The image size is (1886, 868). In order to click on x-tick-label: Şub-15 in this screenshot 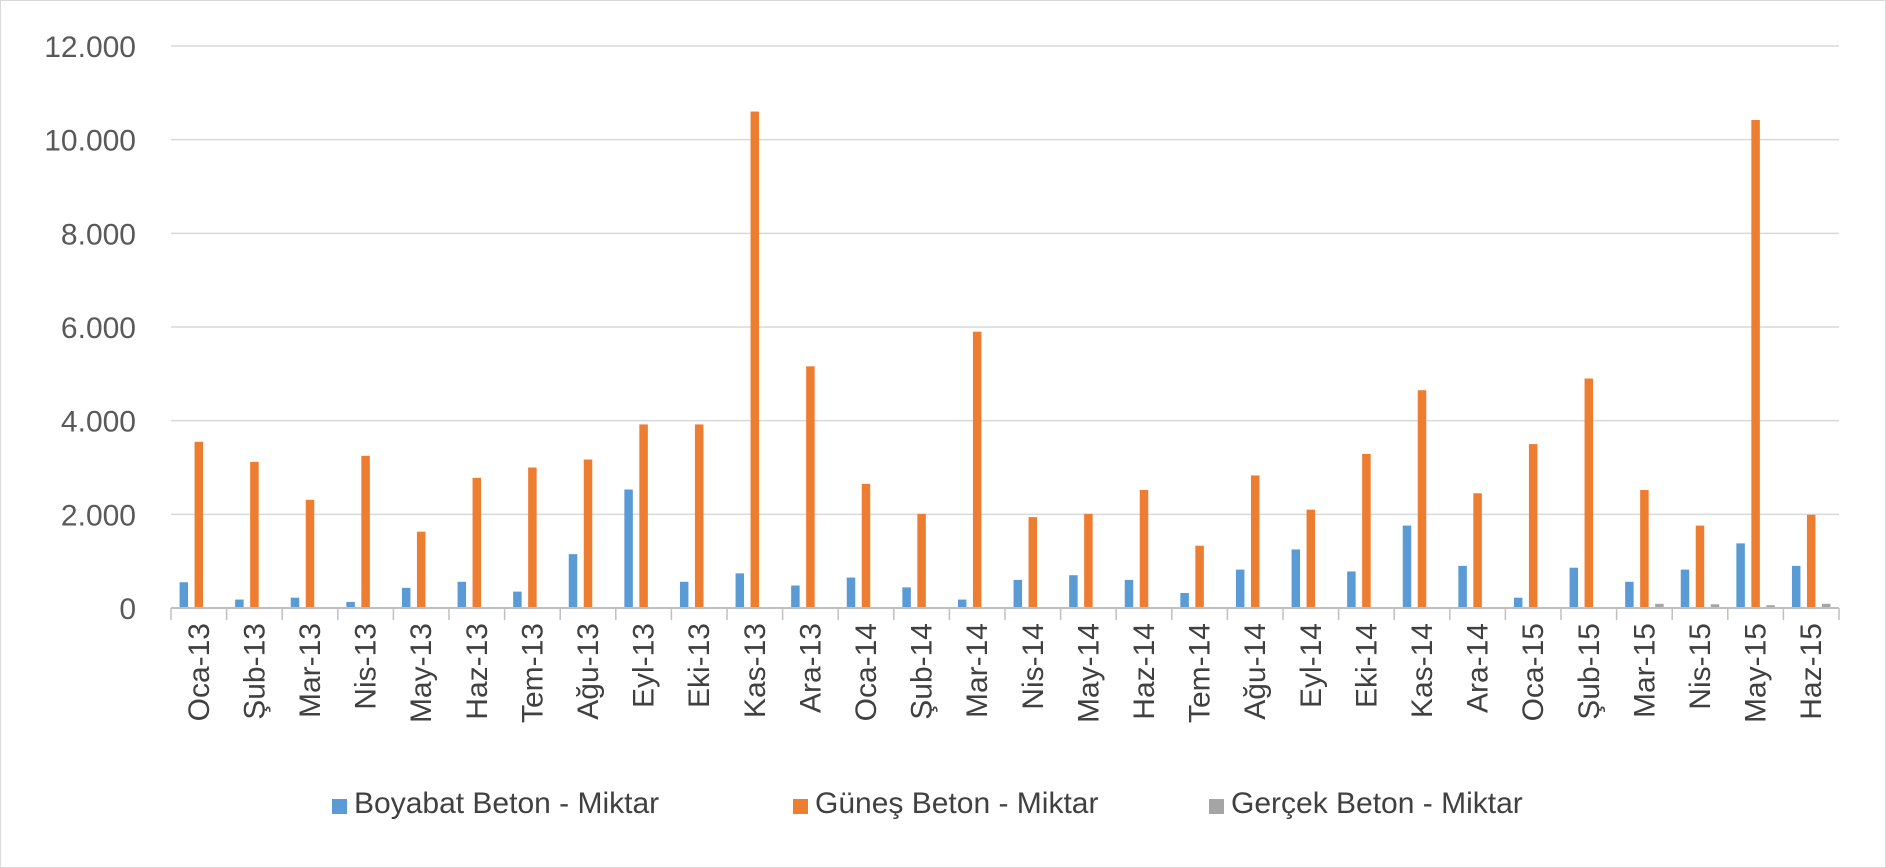, I will do `click(1589, 671)`.